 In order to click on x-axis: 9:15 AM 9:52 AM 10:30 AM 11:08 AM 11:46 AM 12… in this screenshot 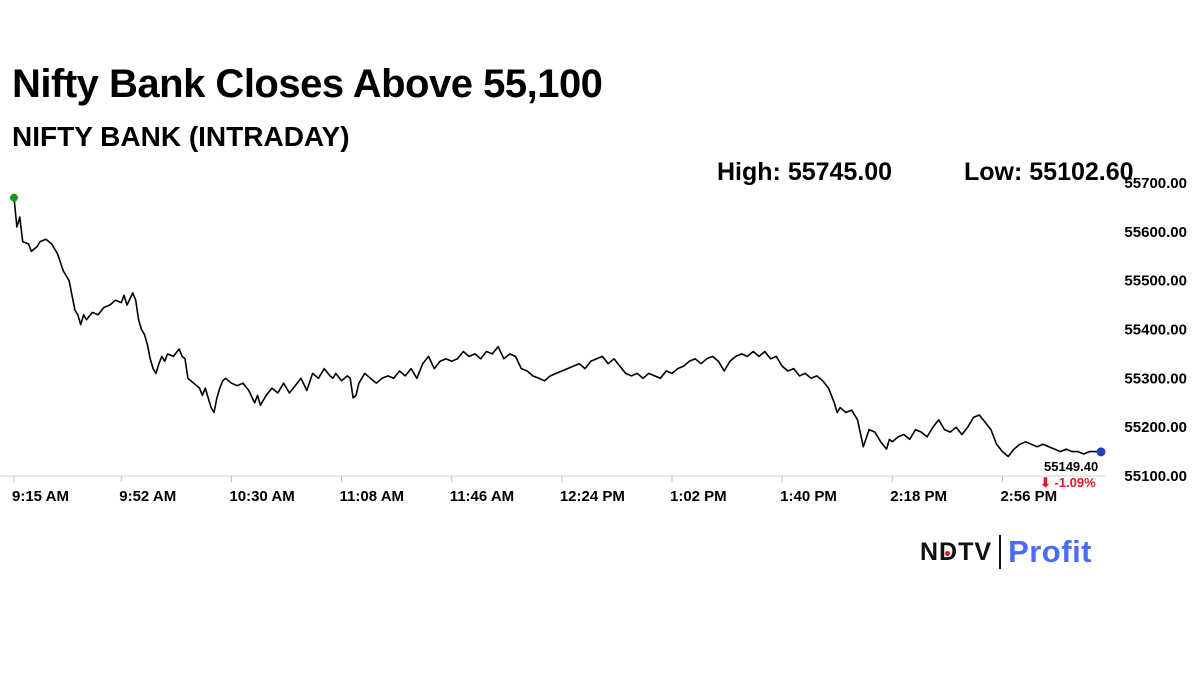, I will do `click(552, 490)`.